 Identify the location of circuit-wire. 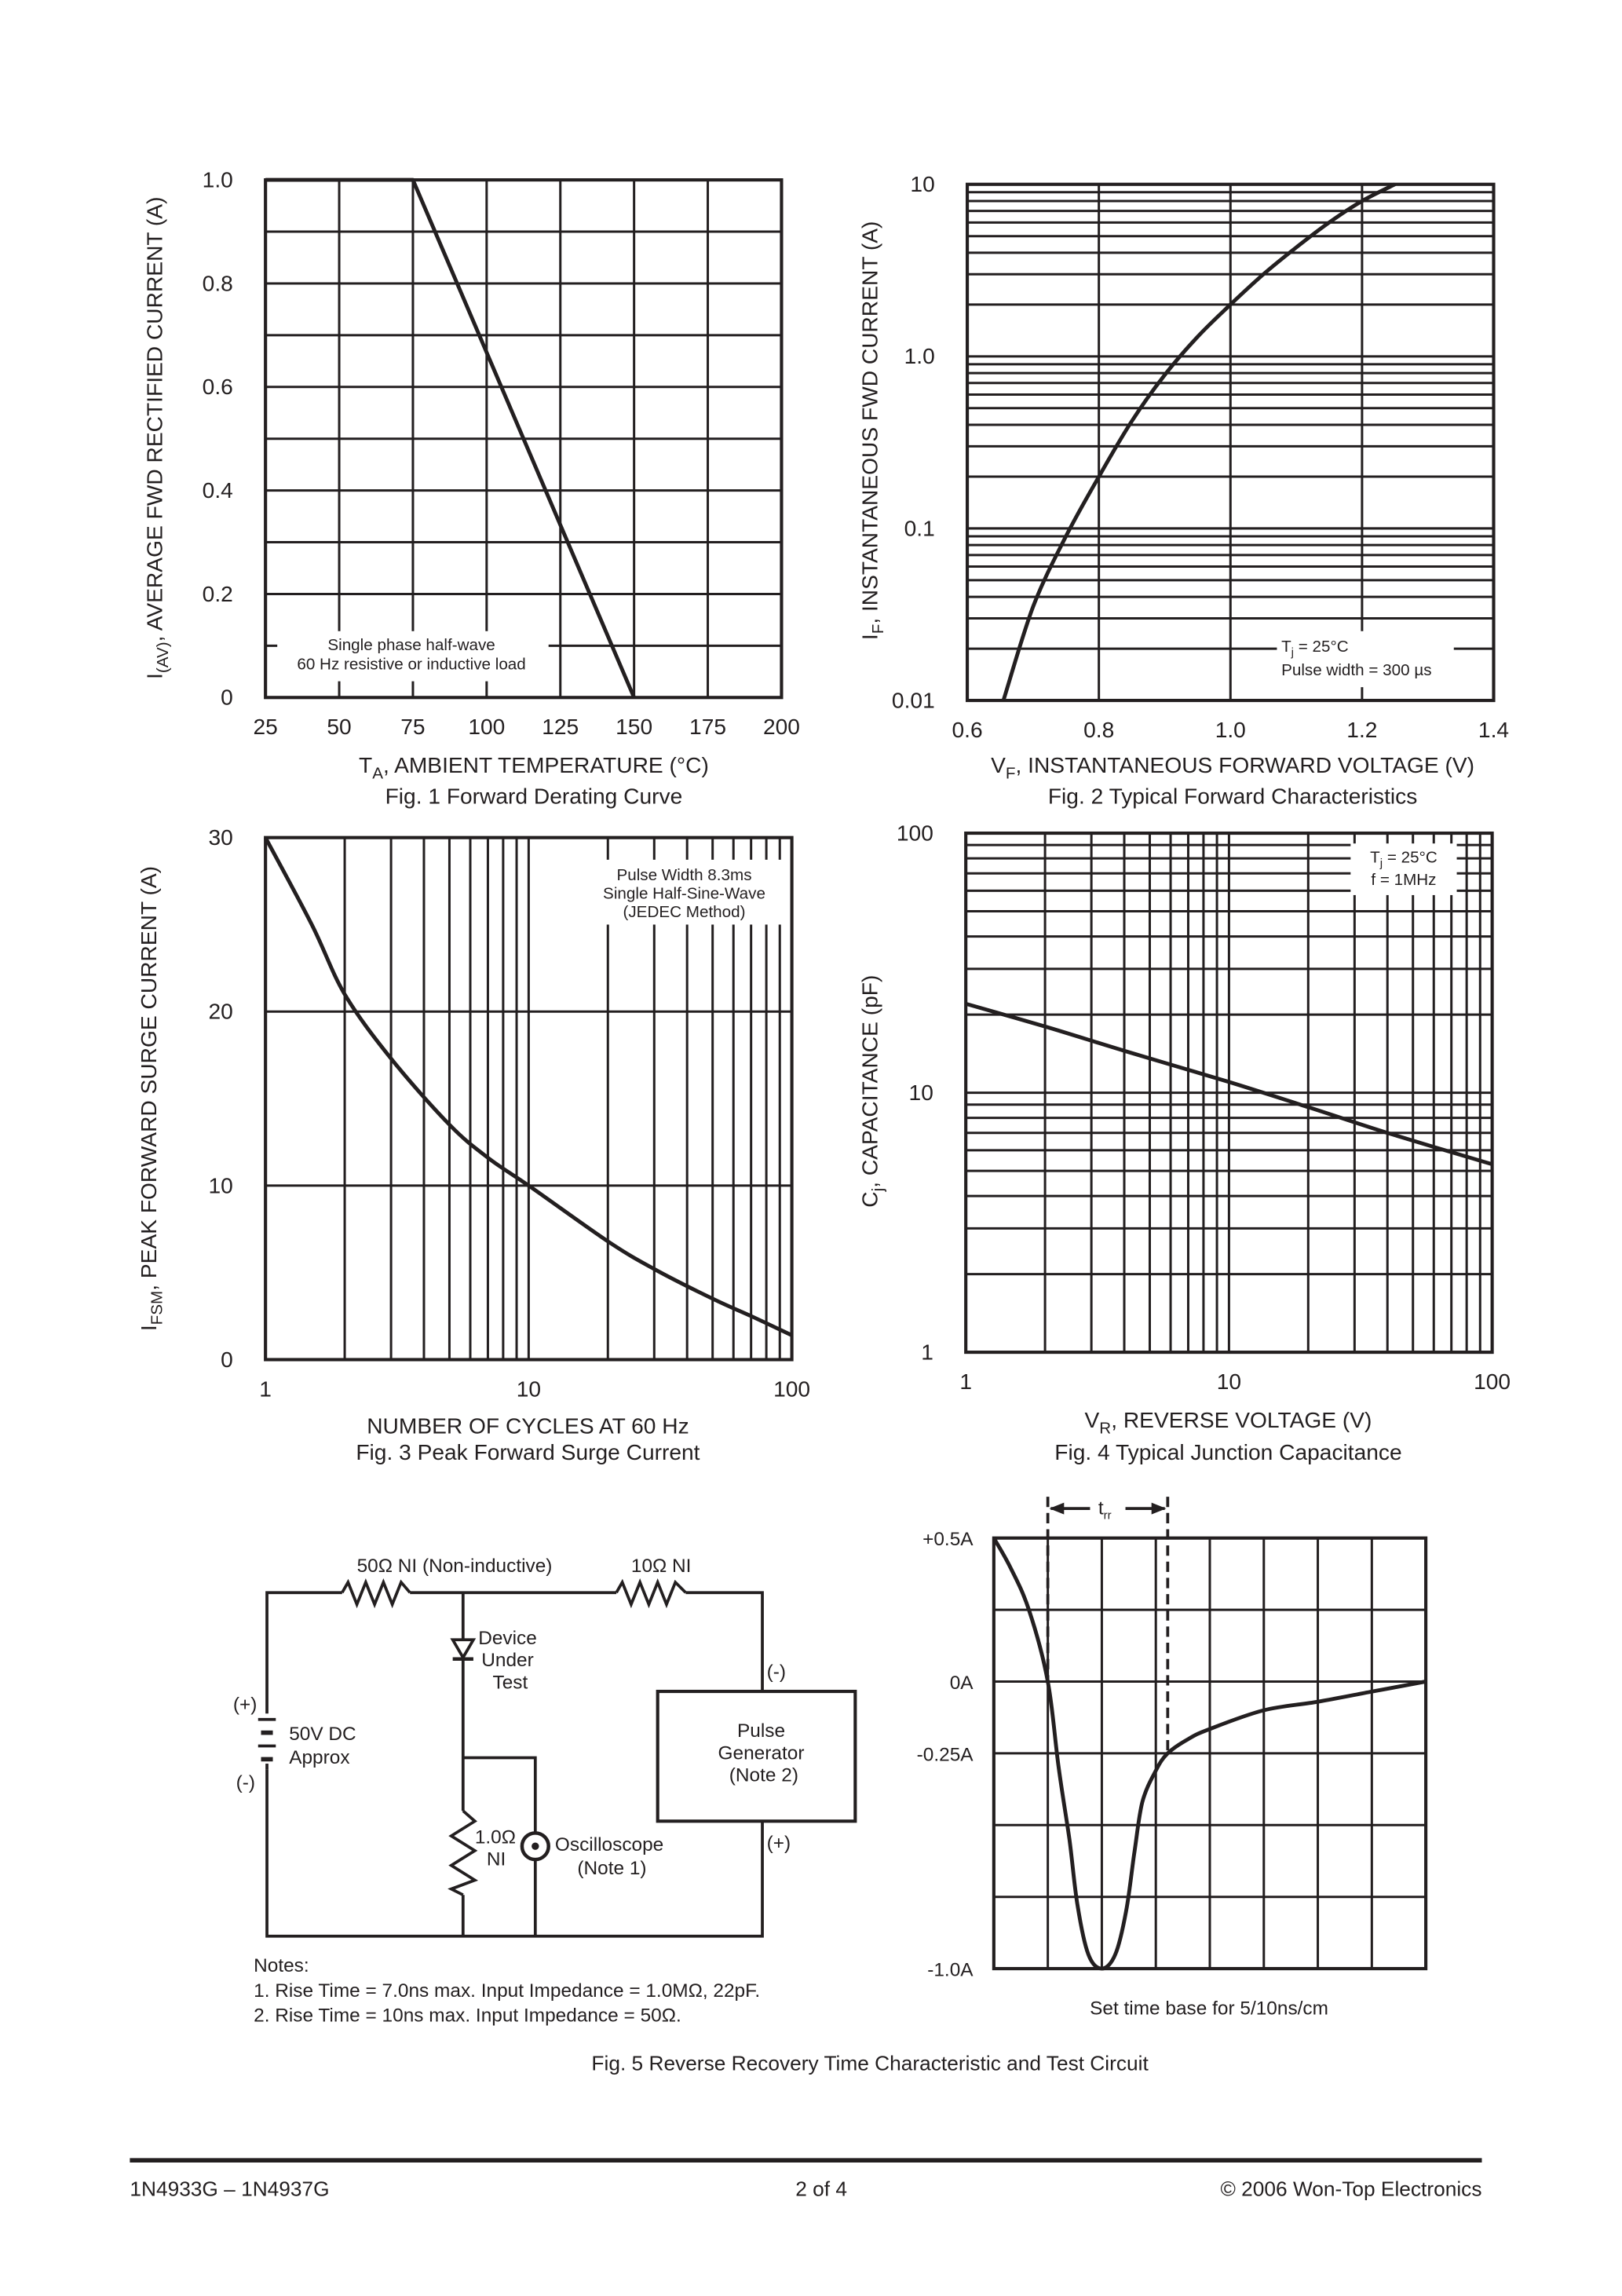
(514, 1764).